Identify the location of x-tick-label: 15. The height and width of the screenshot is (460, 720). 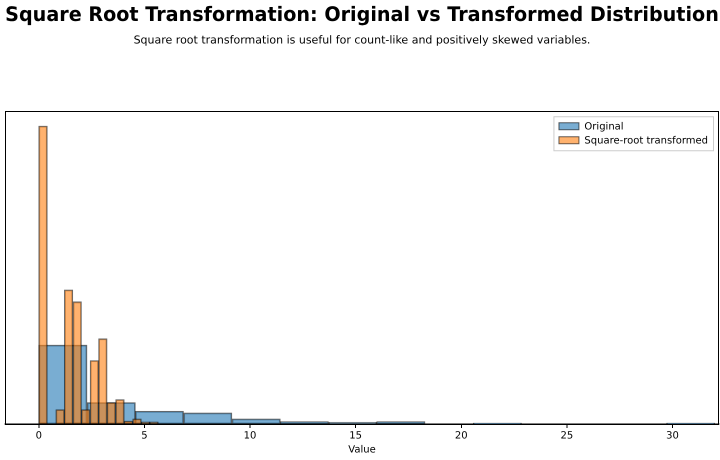
(355, 436).